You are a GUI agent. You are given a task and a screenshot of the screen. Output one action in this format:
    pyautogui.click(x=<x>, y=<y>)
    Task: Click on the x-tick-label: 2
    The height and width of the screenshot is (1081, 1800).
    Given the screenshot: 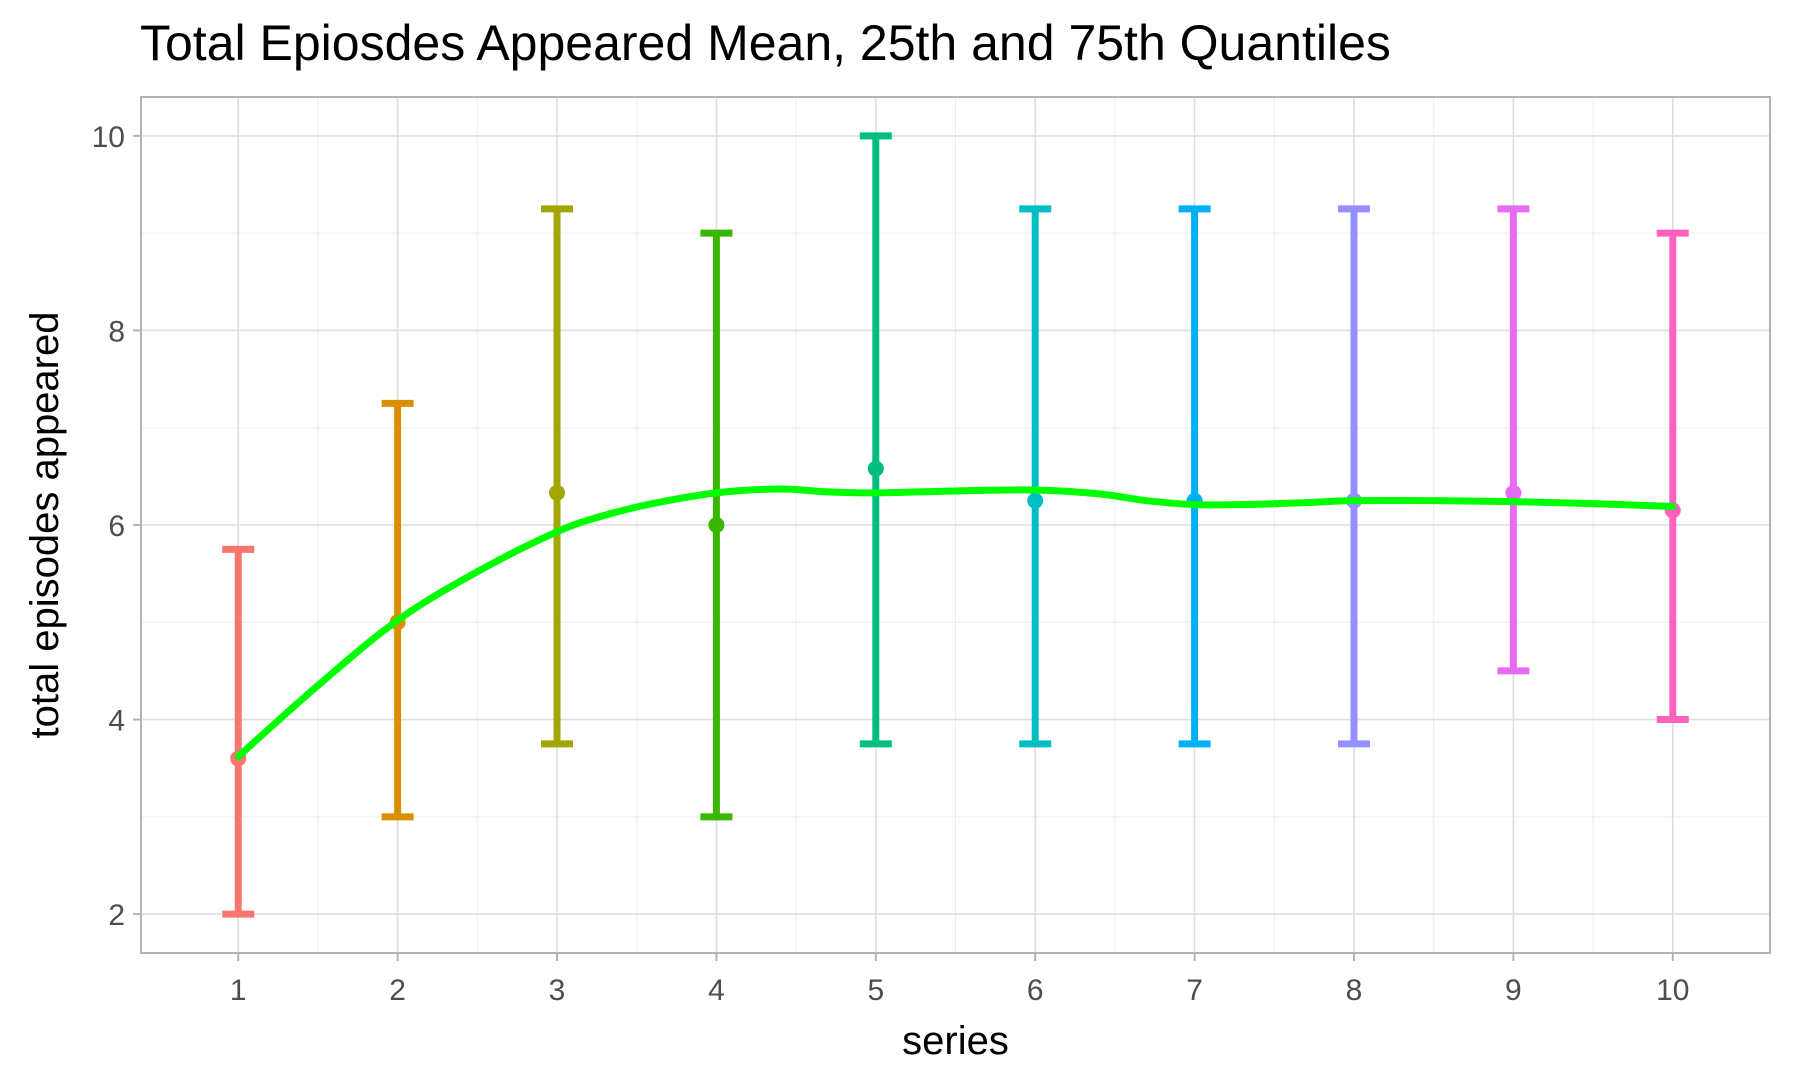 What is the action you would take?
    pyautogui.click(x=397, y=990)
    